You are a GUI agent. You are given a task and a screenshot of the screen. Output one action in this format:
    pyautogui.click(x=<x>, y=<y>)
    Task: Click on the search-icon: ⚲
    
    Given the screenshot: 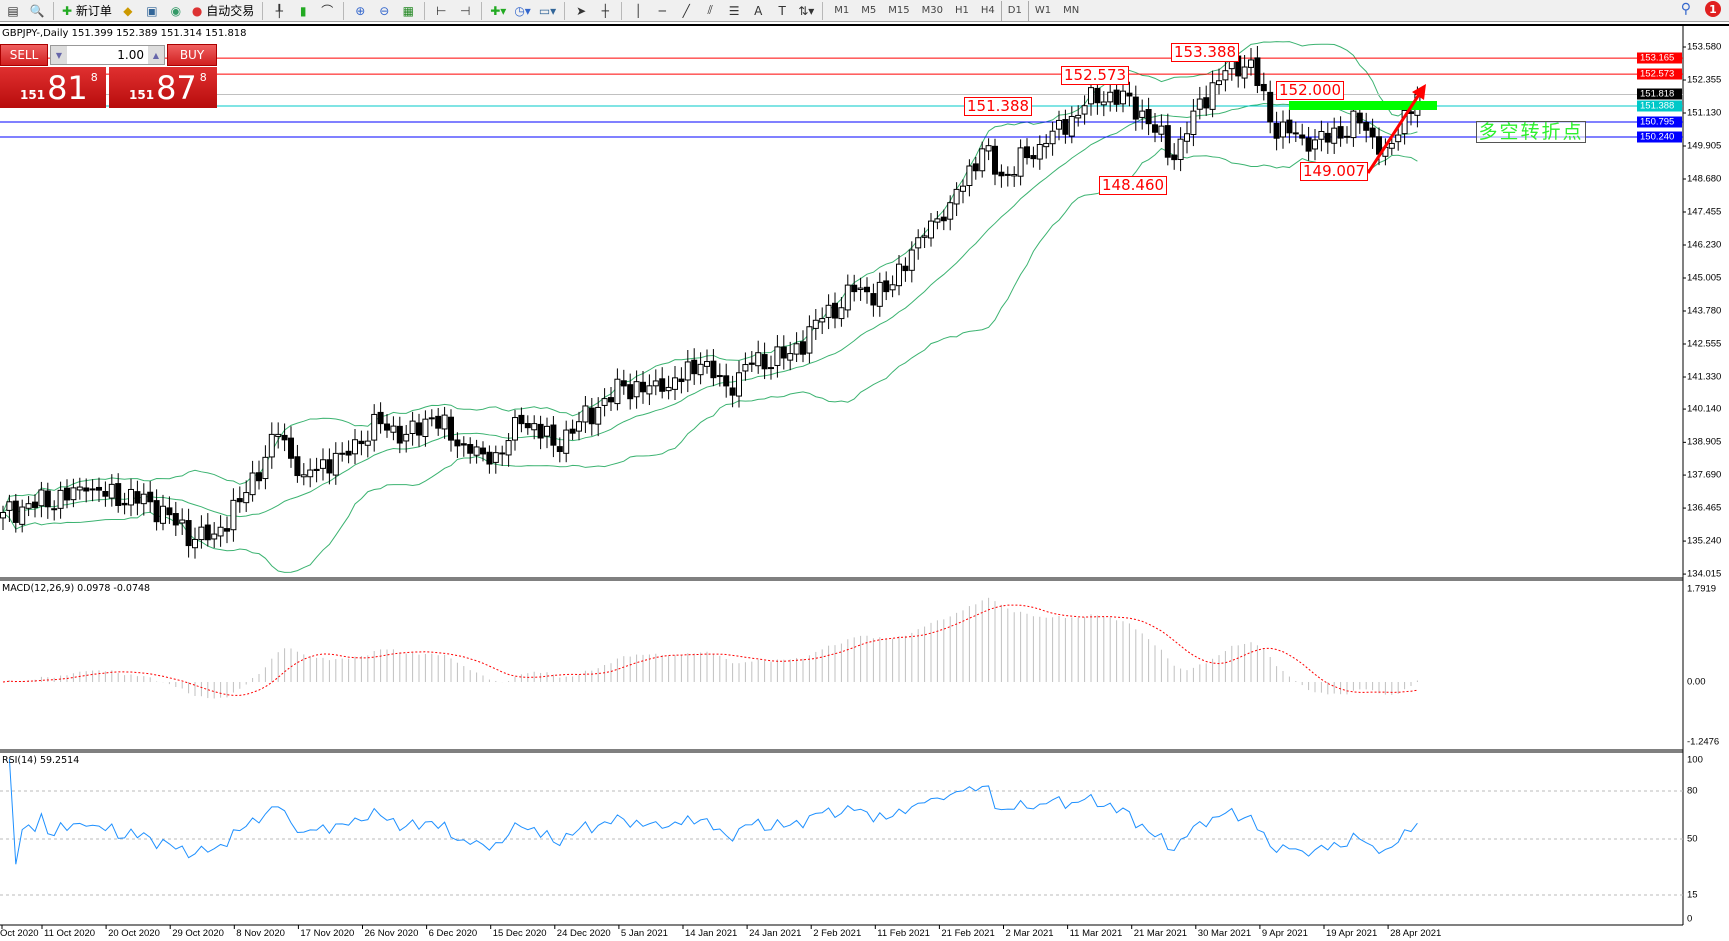 What is the action you would take?
    pyautogui.click(x=1685, y=9)
    